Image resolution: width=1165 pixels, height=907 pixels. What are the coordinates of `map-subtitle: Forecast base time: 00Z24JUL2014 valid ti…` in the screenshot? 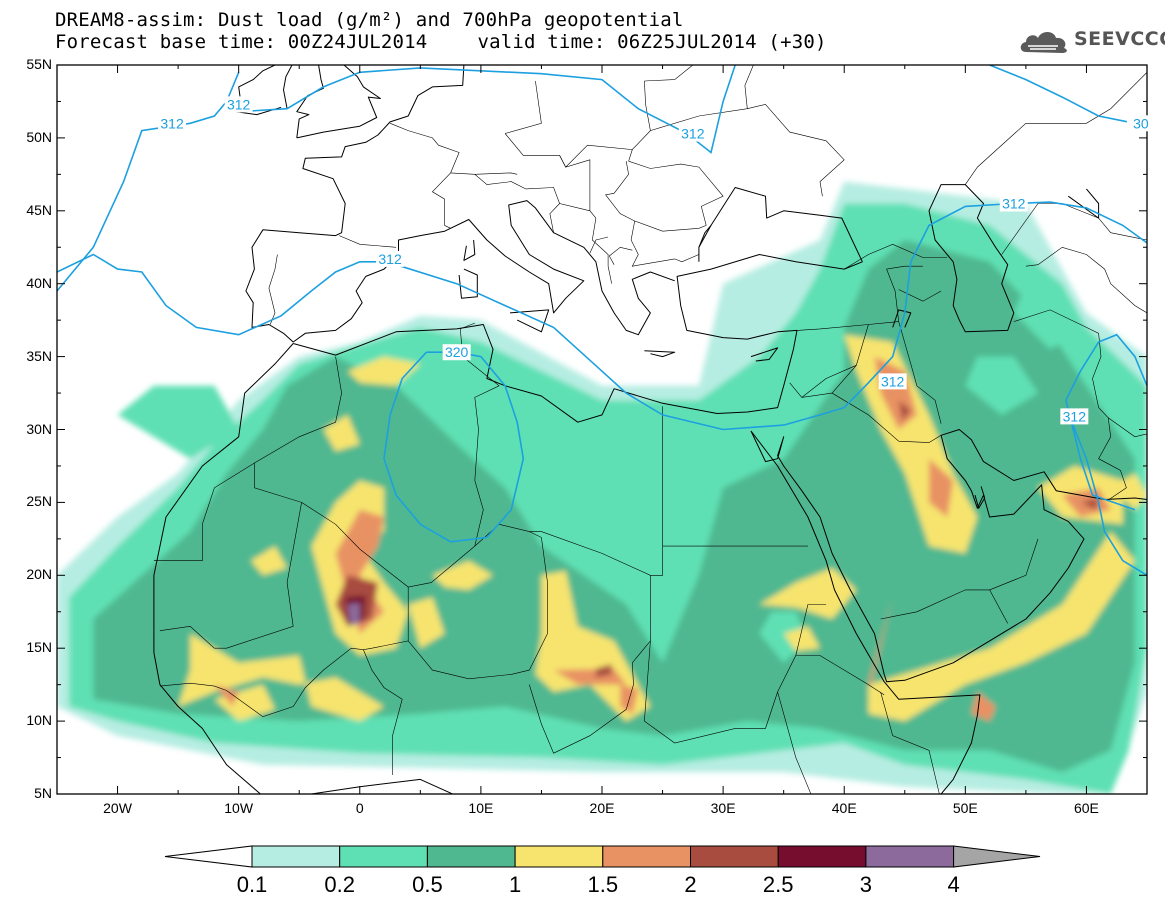 It's located at (441, 42).